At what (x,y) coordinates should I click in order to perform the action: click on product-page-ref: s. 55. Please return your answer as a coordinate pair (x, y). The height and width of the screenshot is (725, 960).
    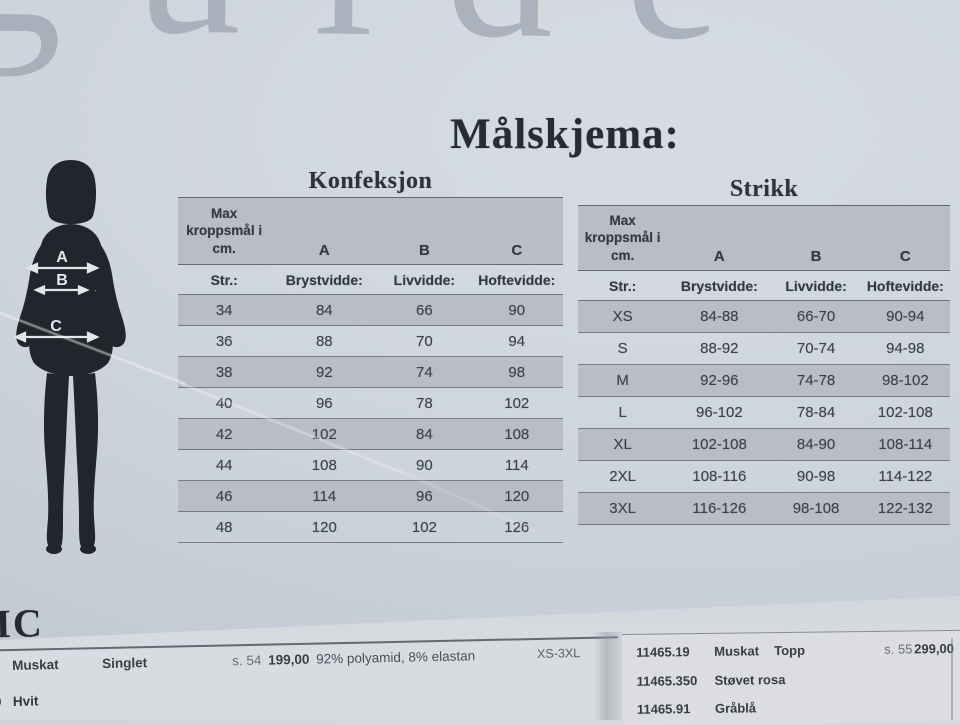
    Looking at the image, I should click on (898, 649).